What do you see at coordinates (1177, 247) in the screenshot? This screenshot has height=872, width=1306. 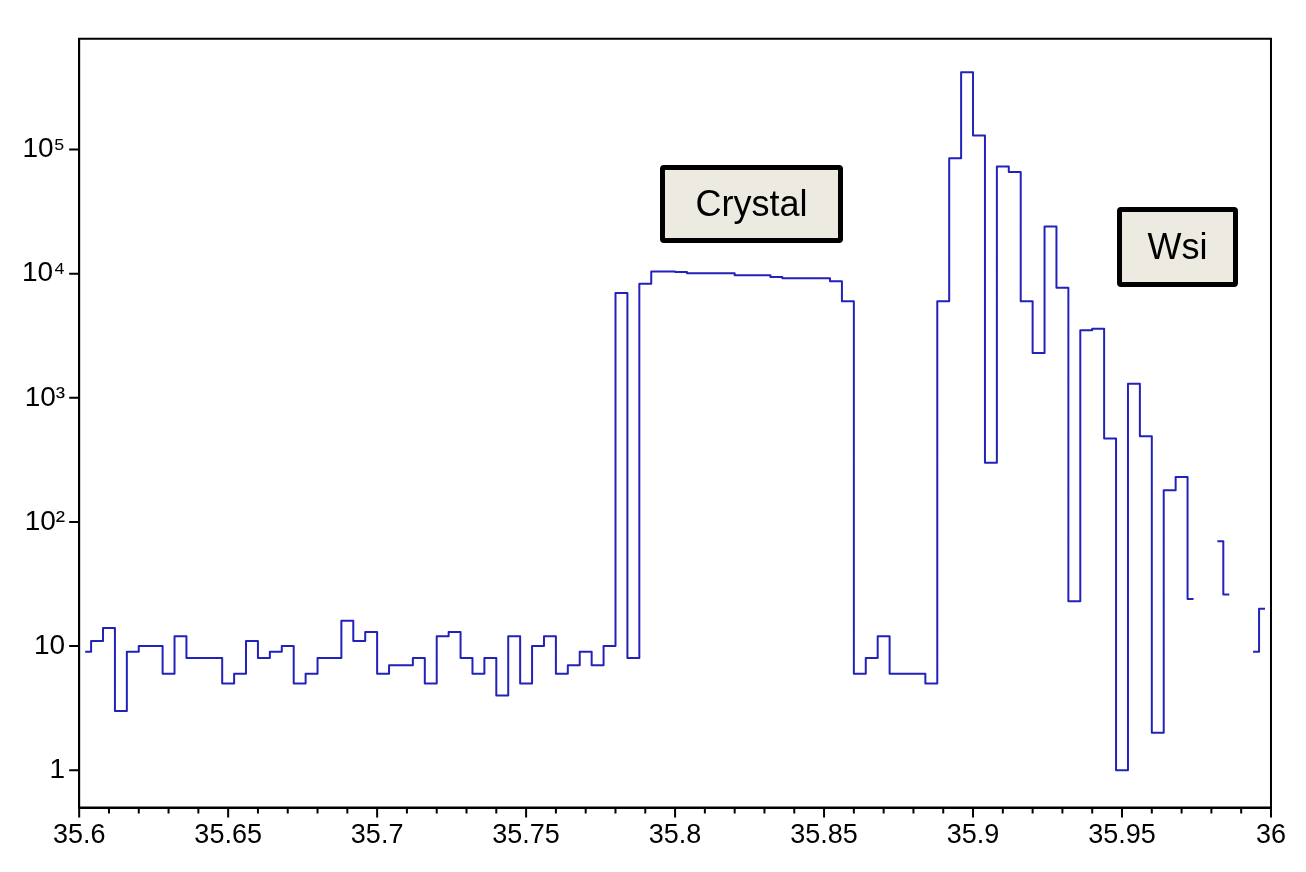 I see `annotation: Wsi` at bounding box center [1177, 247].